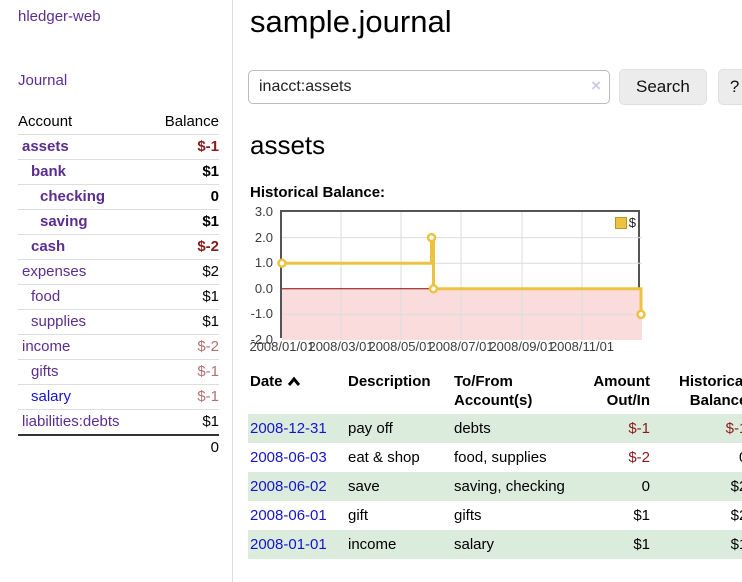 The width and height of the screenshot is (742, 582). Describe the element at coordinates (263, 263) in the screenshot. I see `y-tick-label: 1.0` at that location.